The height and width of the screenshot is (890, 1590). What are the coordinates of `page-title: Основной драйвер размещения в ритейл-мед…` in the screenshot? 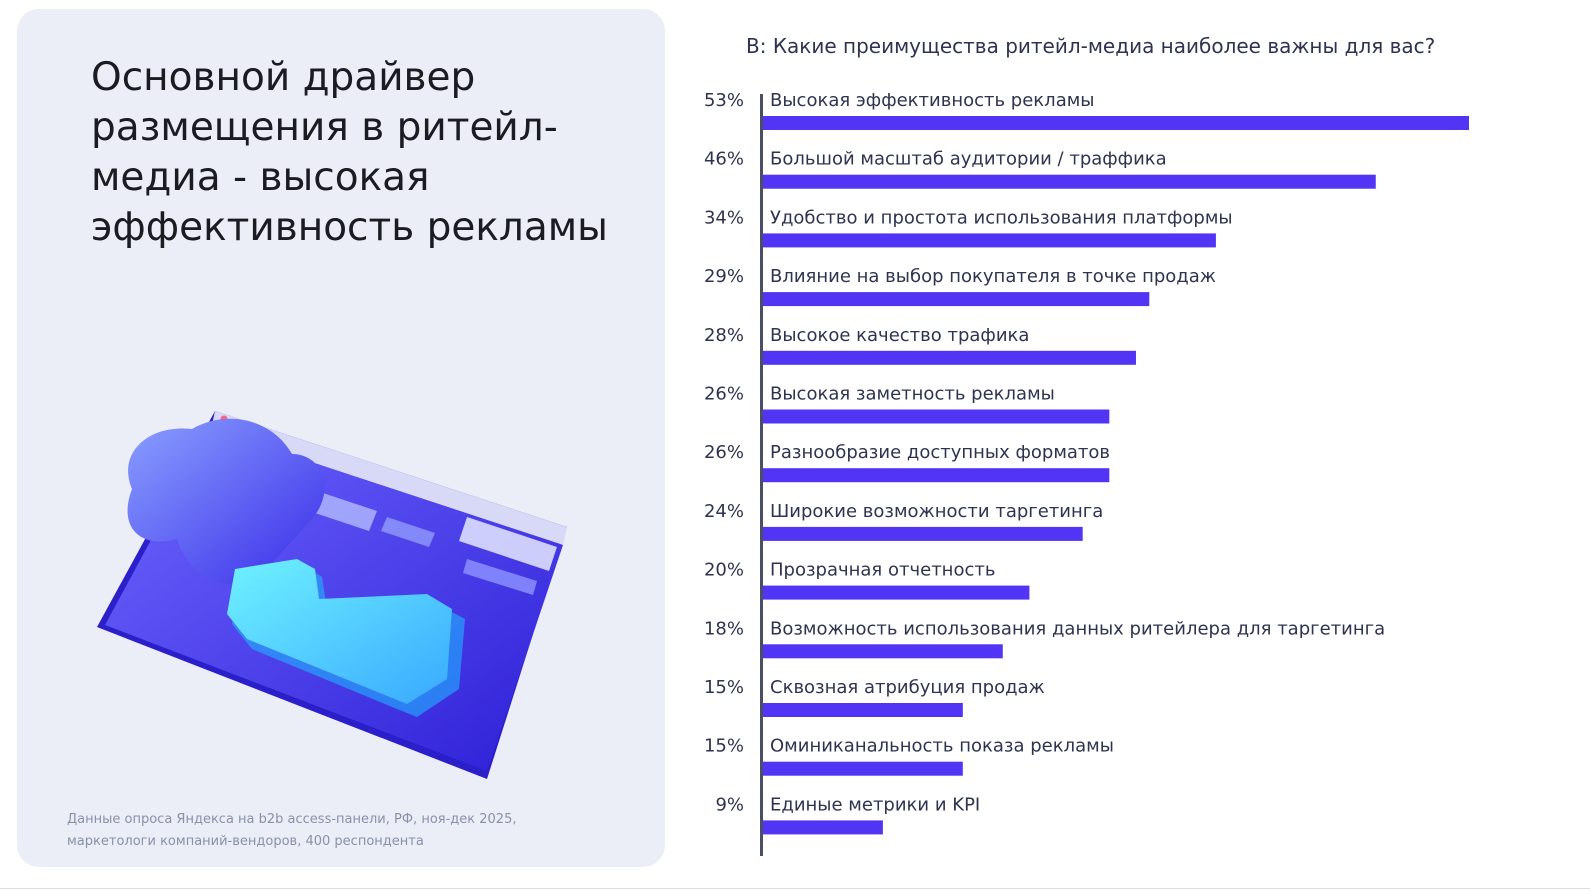 It's located at (349, 152).